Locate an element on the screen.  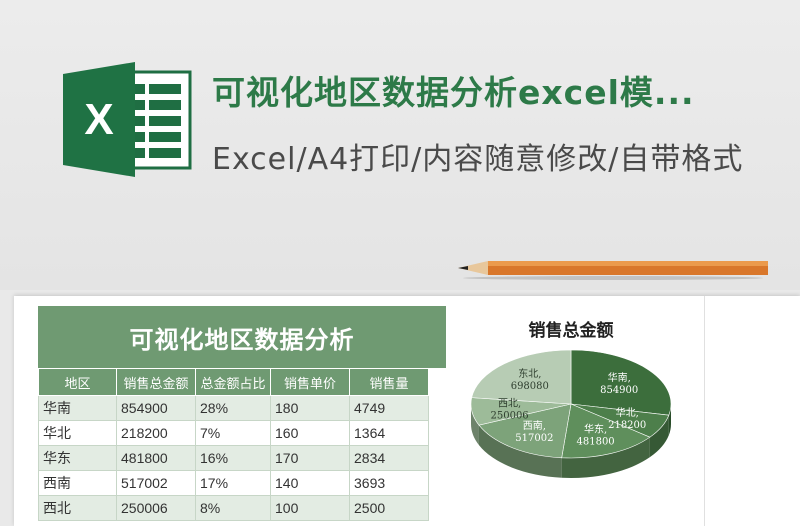
table-cell: 2500 is located at coordinates (389, 508).